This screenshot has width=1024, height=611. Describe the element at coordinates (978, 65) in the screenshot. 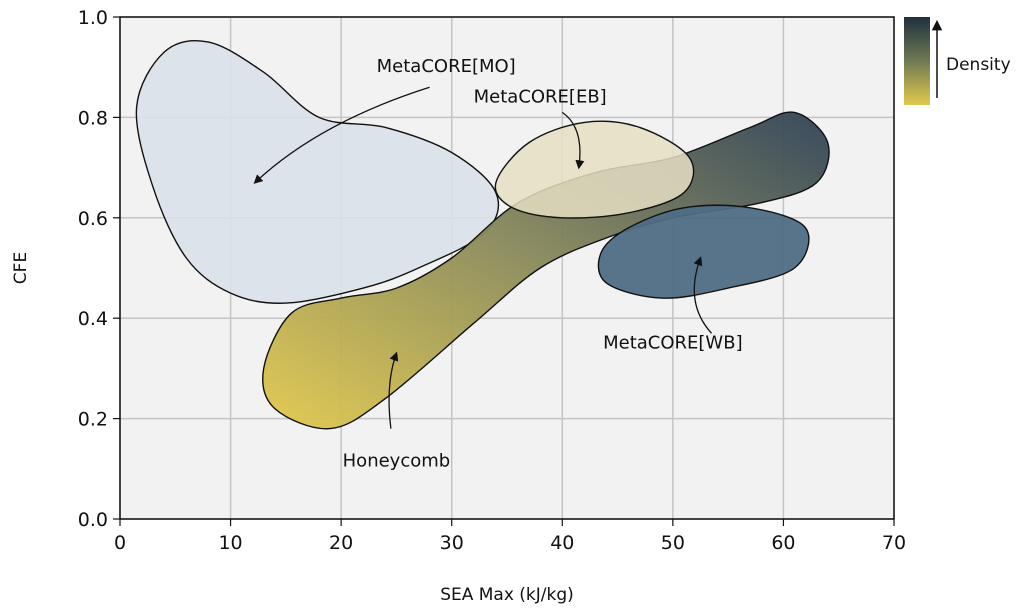

I see `colorbar-label: Density` at that location.